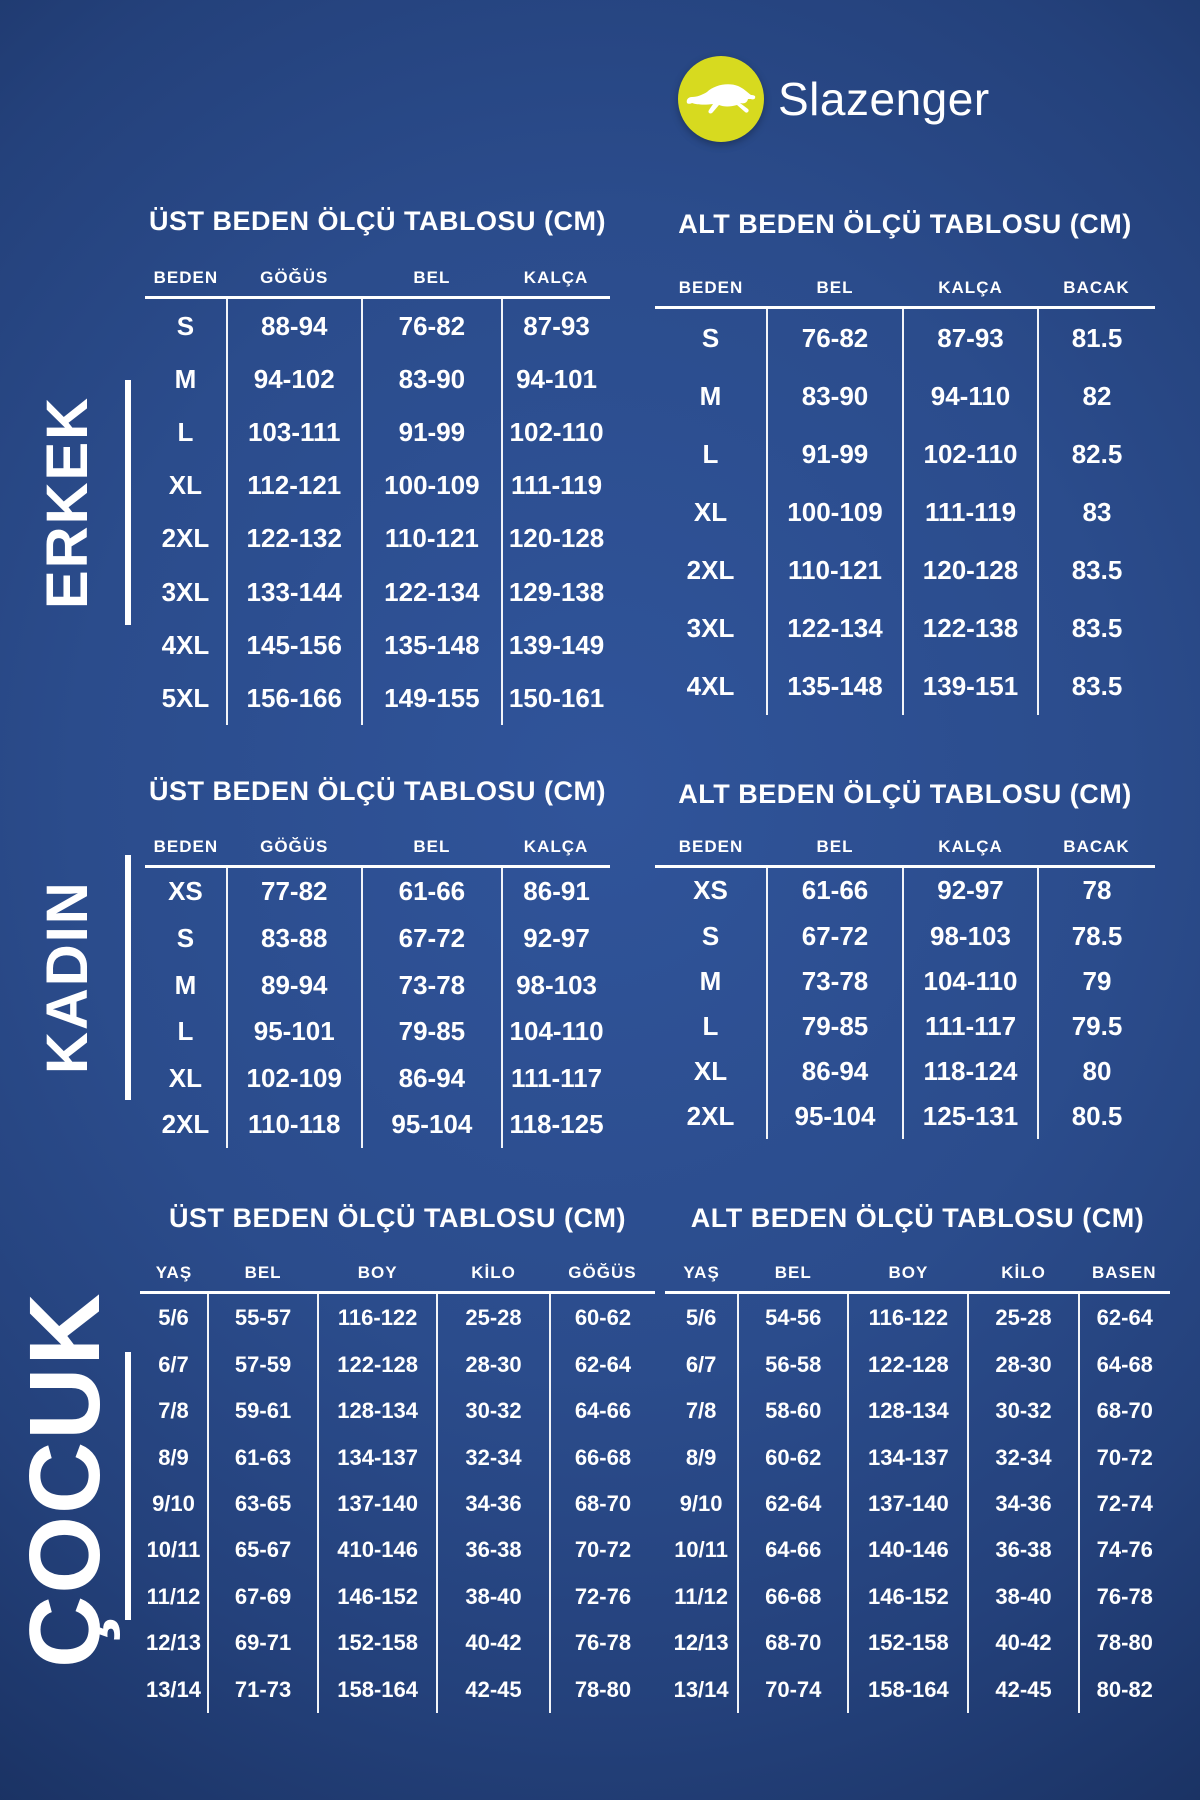 This screenshot has height=1800, width=1200. Describe the element at coordinates (555, 698) in the screenshot. I see `size-cell: 150-161` at that location.